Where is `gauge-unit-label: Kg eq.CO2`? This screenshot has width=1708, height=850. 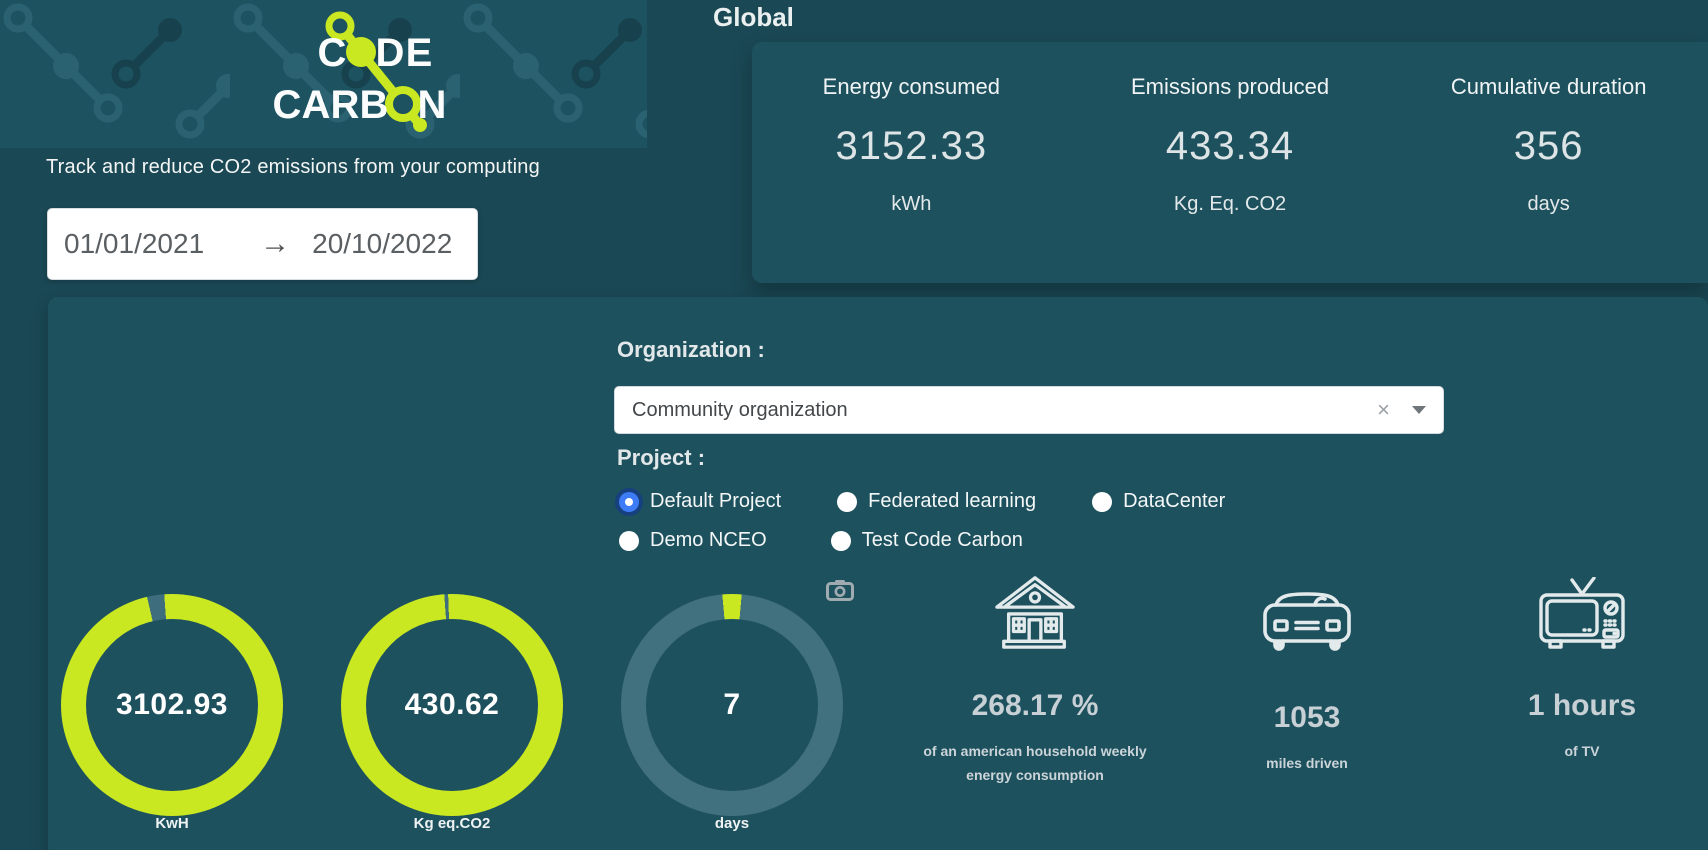
gauge-unit-label: Kg eq.CO2 is located at coordinates (452, 823).